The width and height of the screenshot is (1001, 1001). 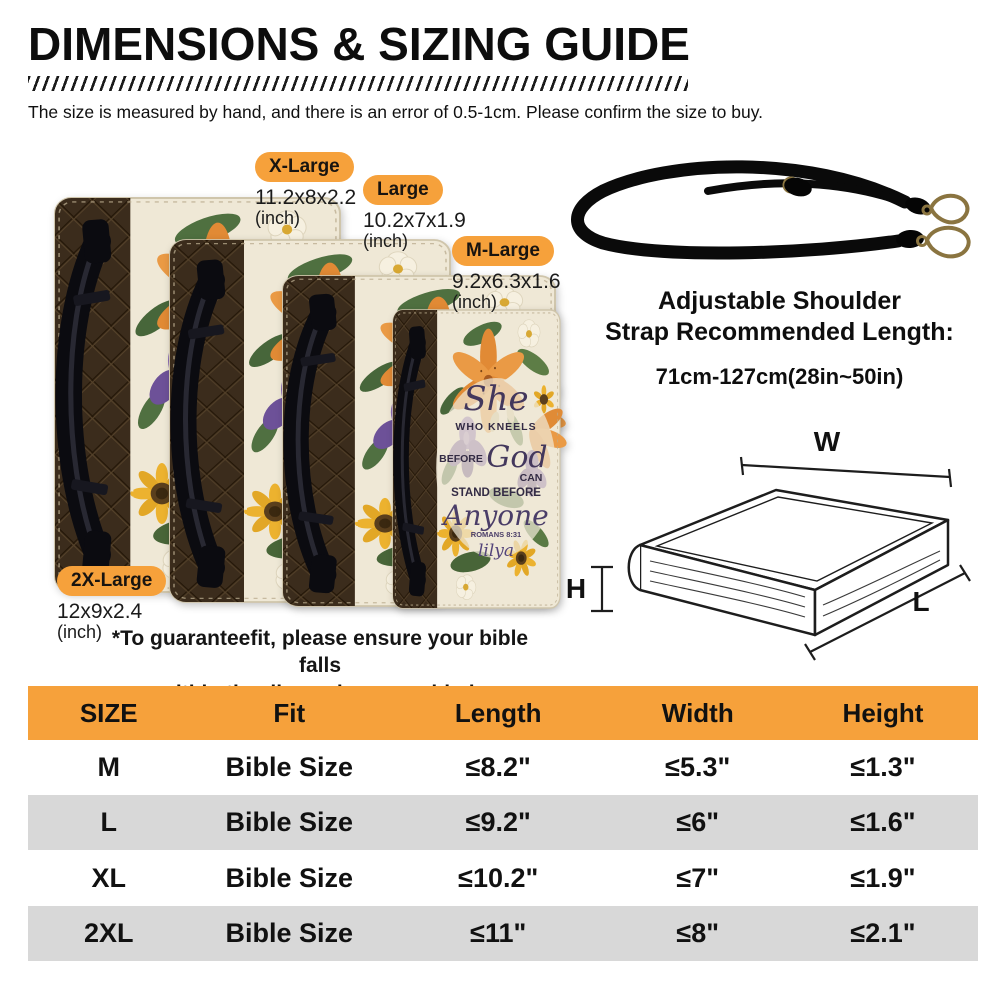 What do you see at coordinates (887, 612) in the screenshot?
I see `l-dimension-line` at bounding box center [887, 612].